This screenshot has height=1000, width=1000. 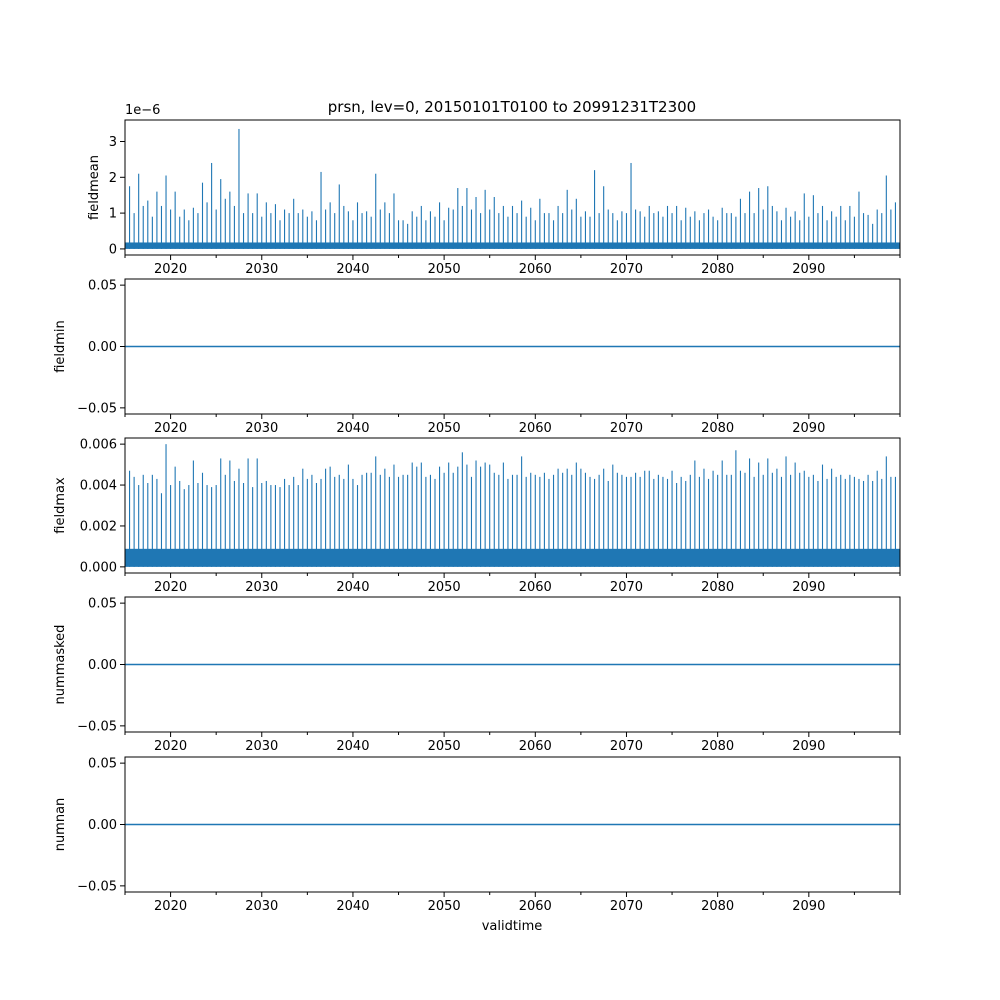 What do you see at coordinates (98, 526) in the screenshot?
I see `y-tick-label: 0.002` at bounding box center [98, 526].